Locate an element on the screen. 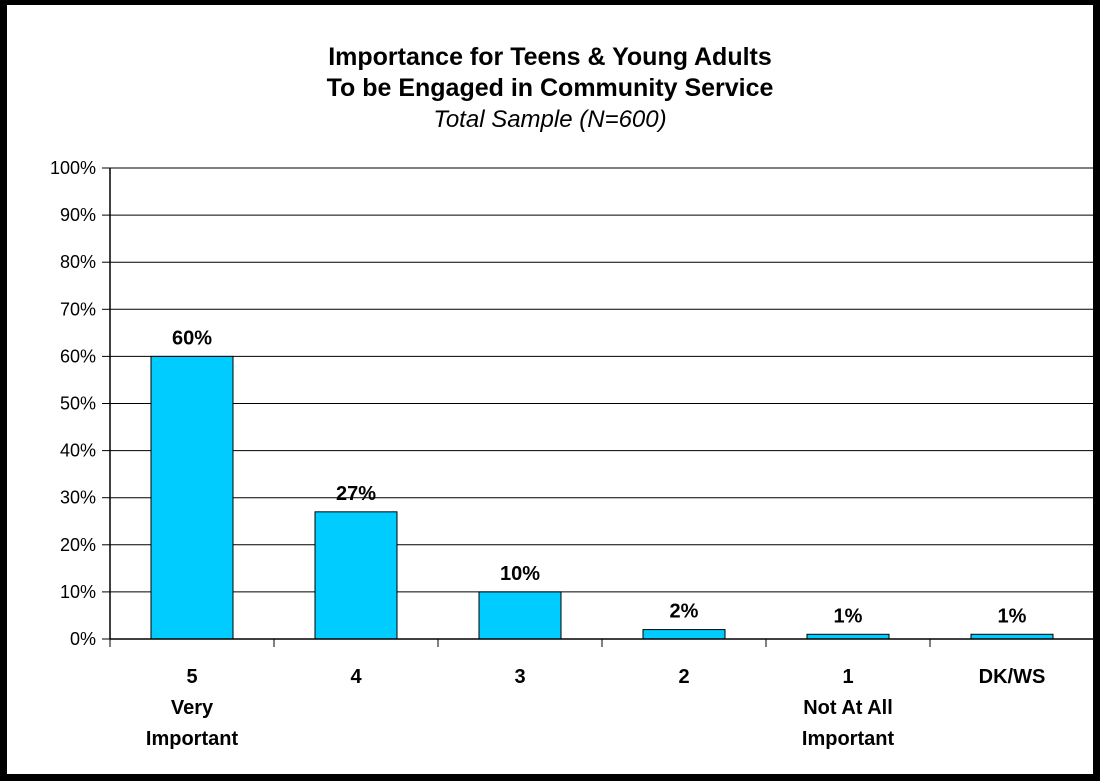 Image resolution: width=1100 pixels, height=781 pixels. x-category-label-line: 2 is located at coordinates (683, 677).